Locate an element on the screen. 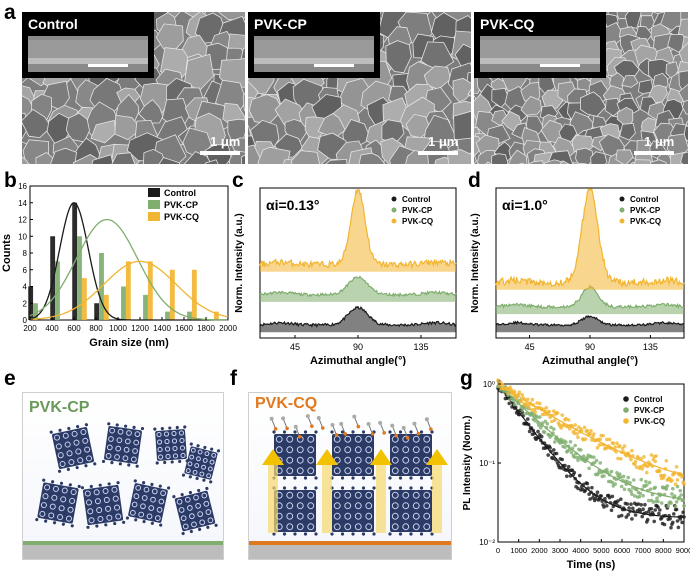 The image size is (692, 578). crystal-grains-illustration is located at coordinates (123, 490).